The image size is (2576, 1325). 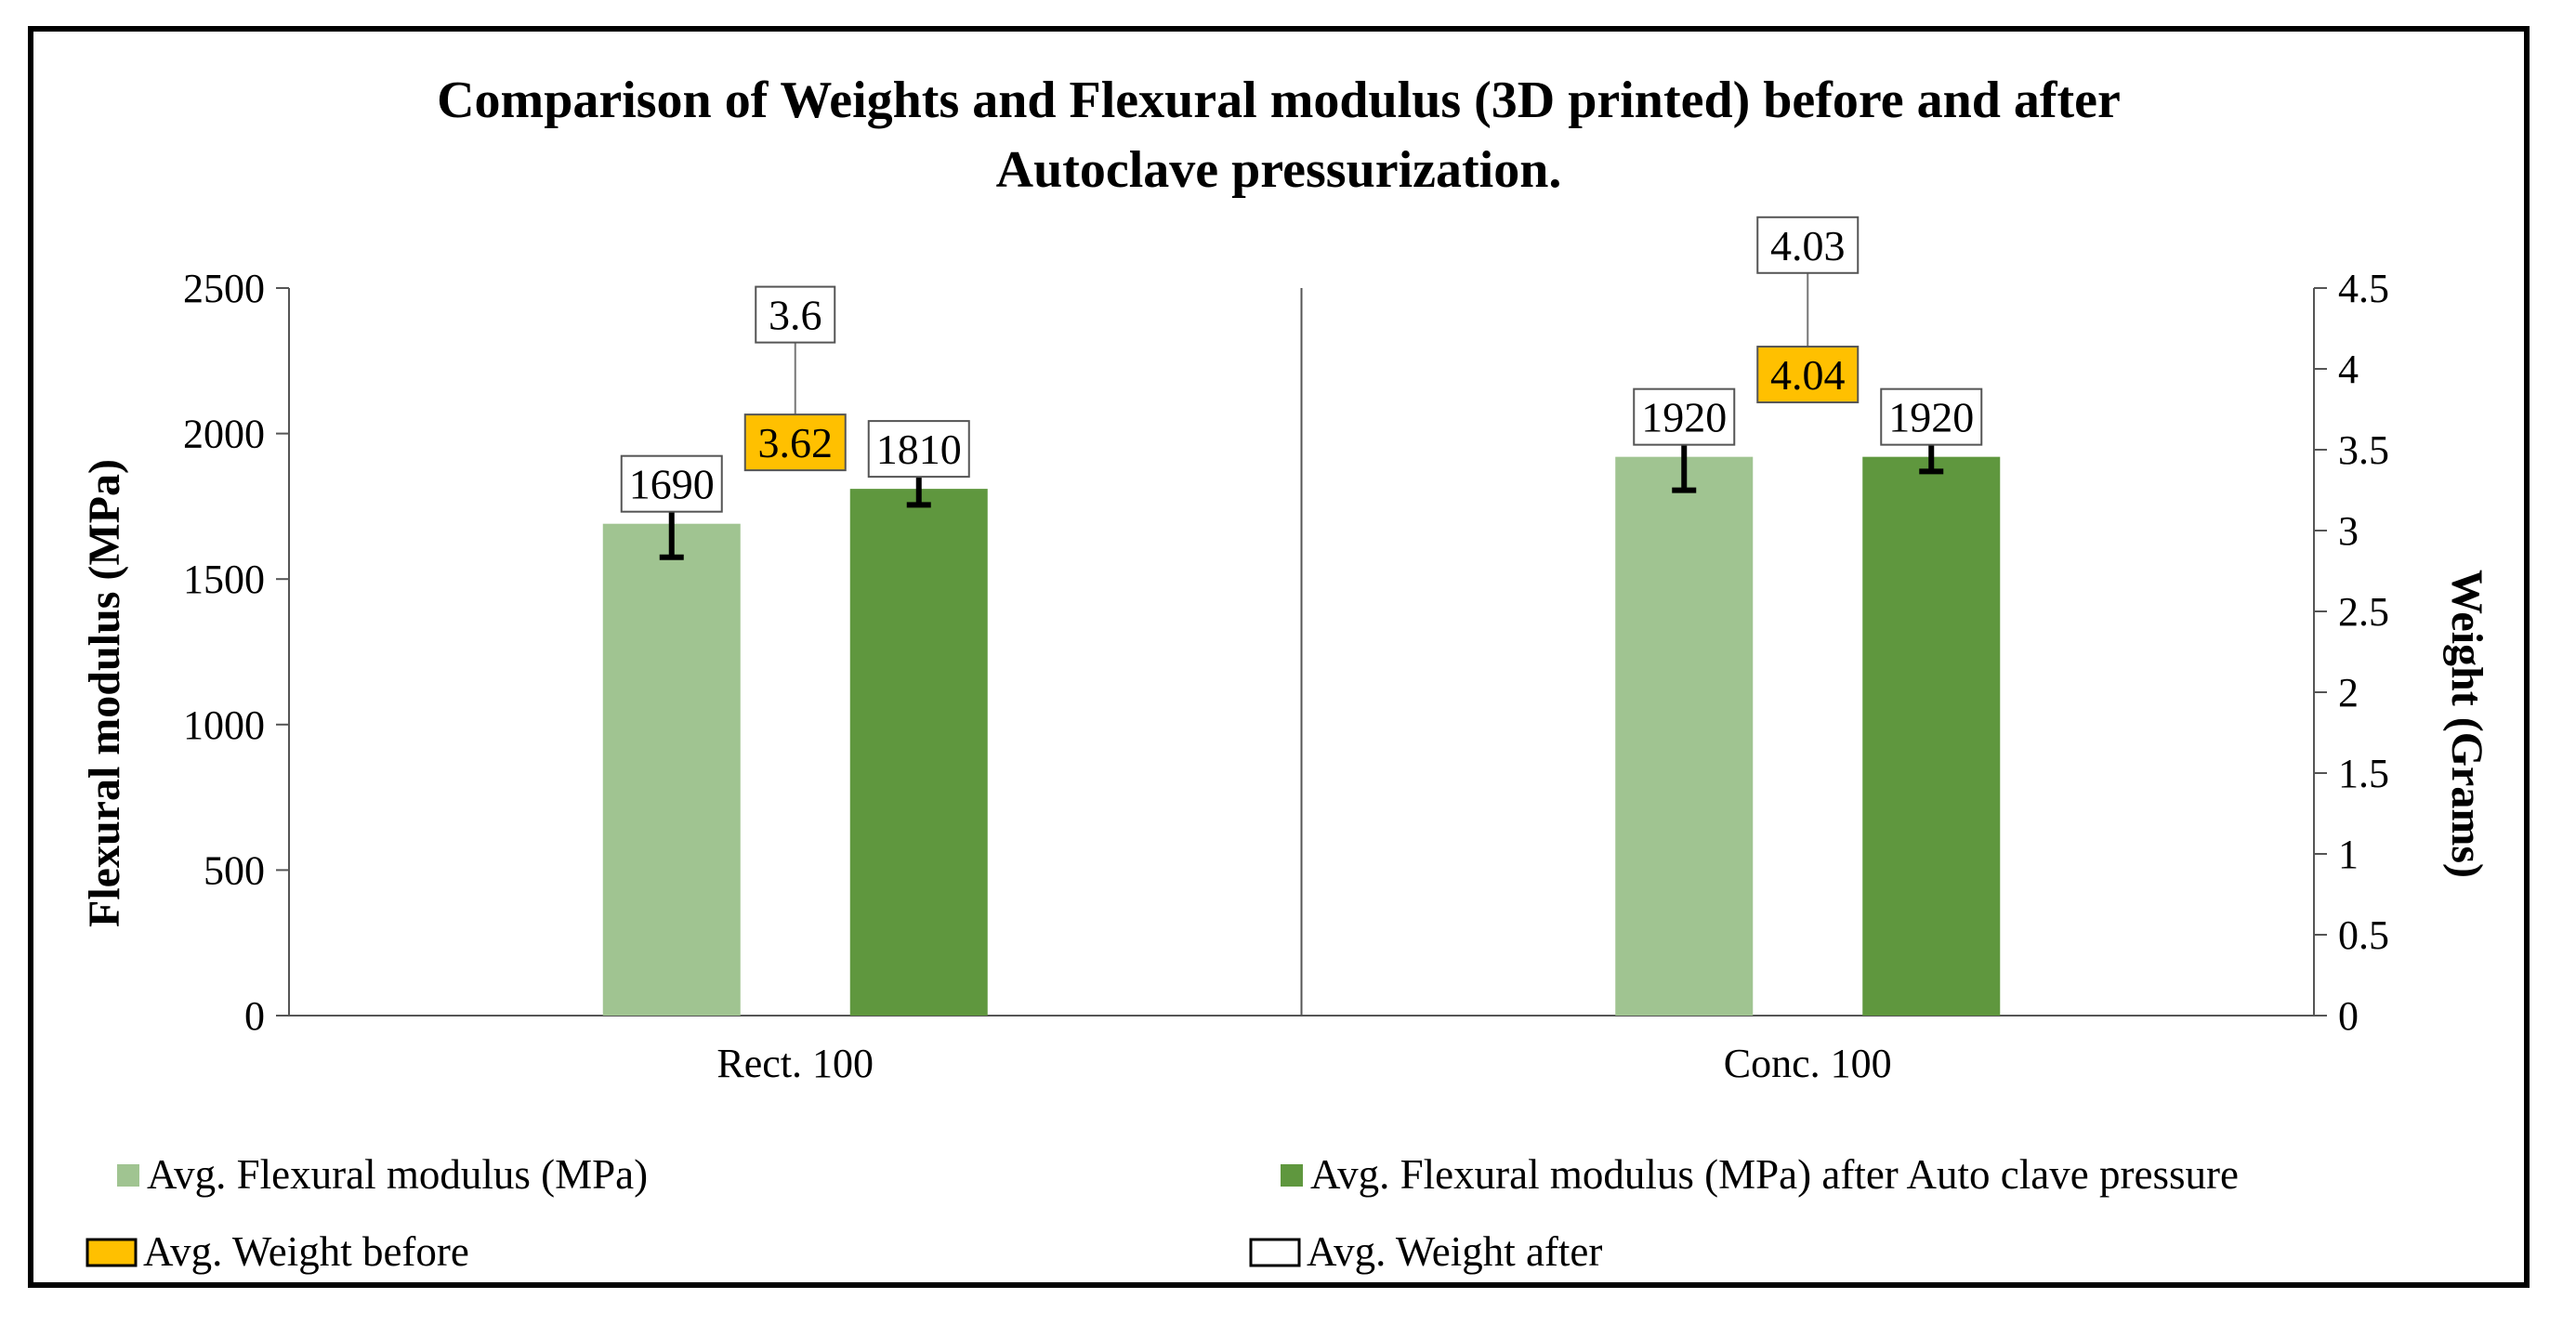 I want to click on data-label-weight-before: 3.62, so click(x=796, y=443).